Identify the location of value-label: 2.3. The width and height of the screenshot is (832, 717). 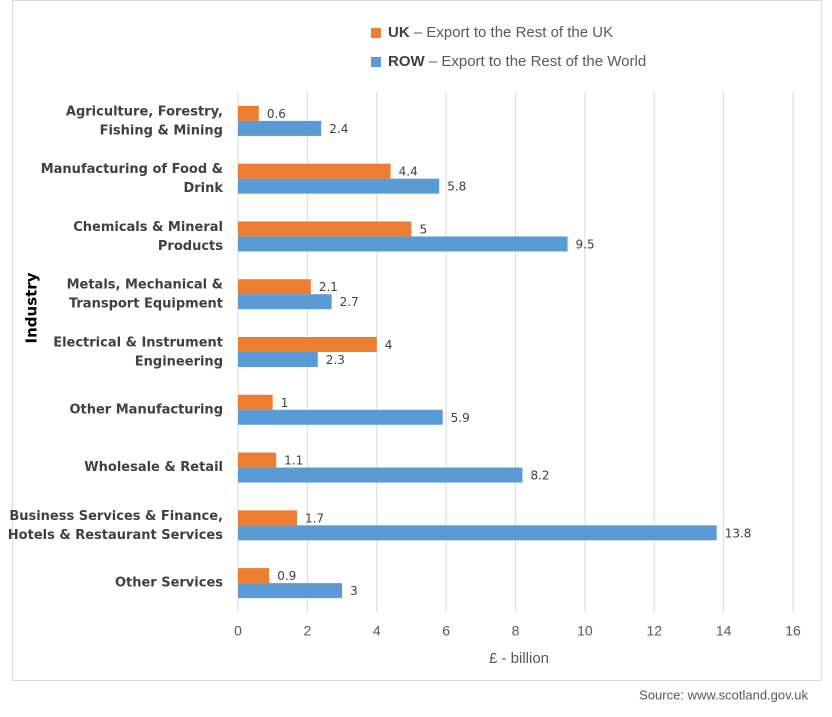
(335, 360).